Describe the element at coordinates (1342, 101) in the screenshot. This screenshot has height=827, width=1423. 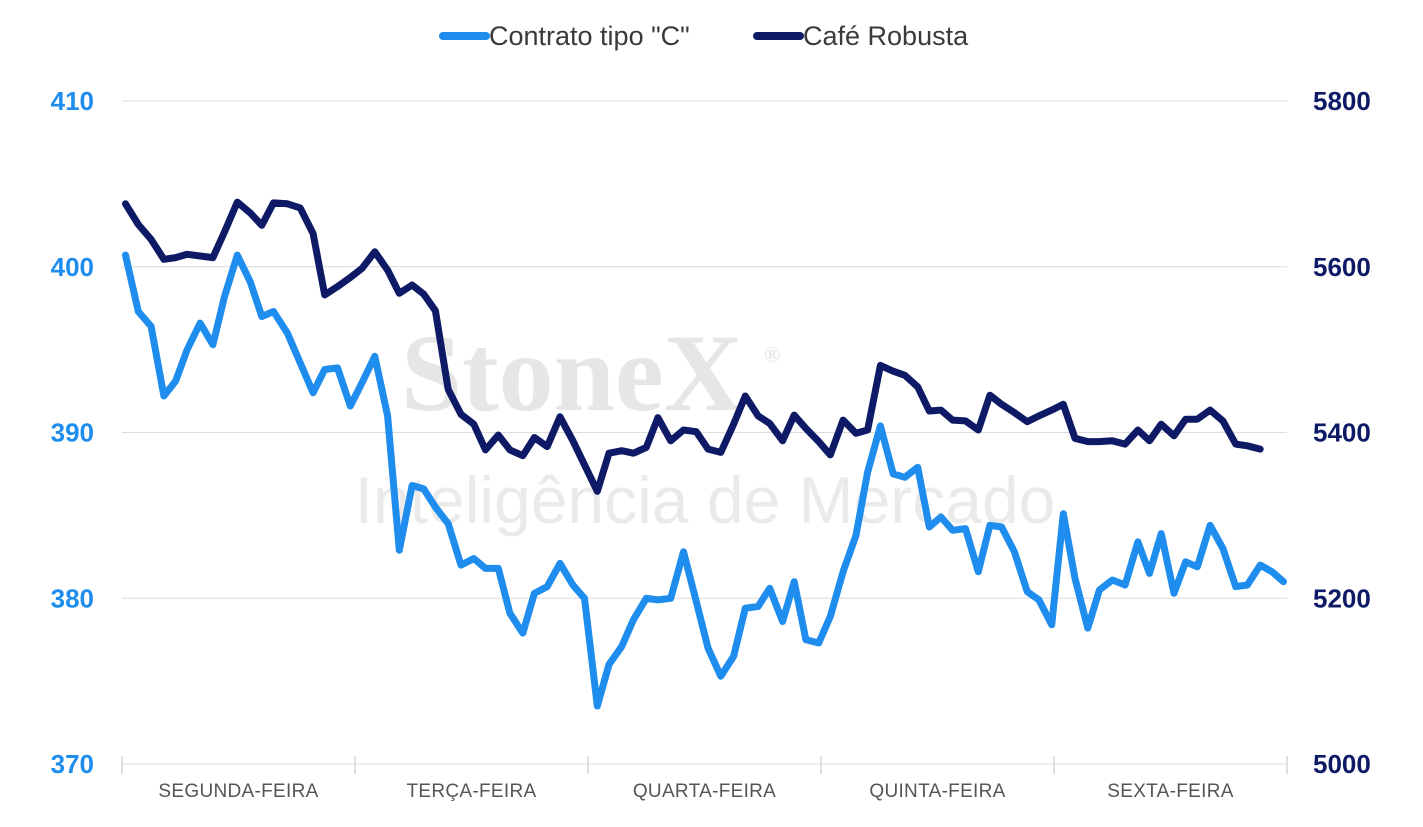
I see `right-tick-label: 5800` at that location.